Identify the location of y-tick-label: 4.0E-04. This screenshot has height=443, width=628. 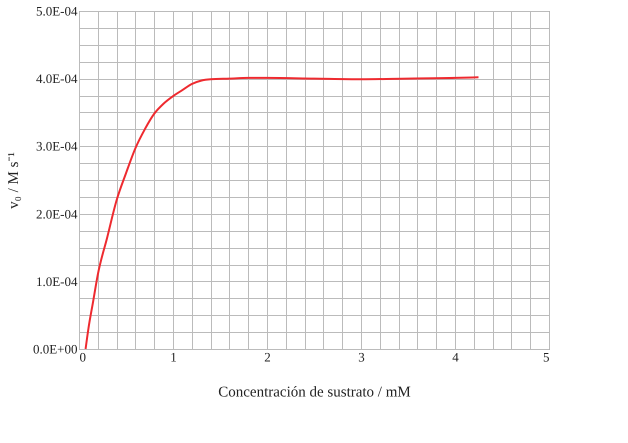
(57, 78).